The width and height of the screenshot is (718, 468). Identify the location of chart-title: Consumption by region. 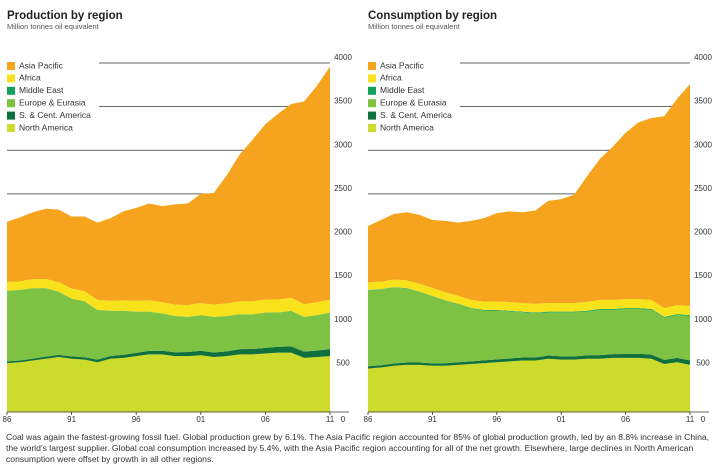
(432, 16).